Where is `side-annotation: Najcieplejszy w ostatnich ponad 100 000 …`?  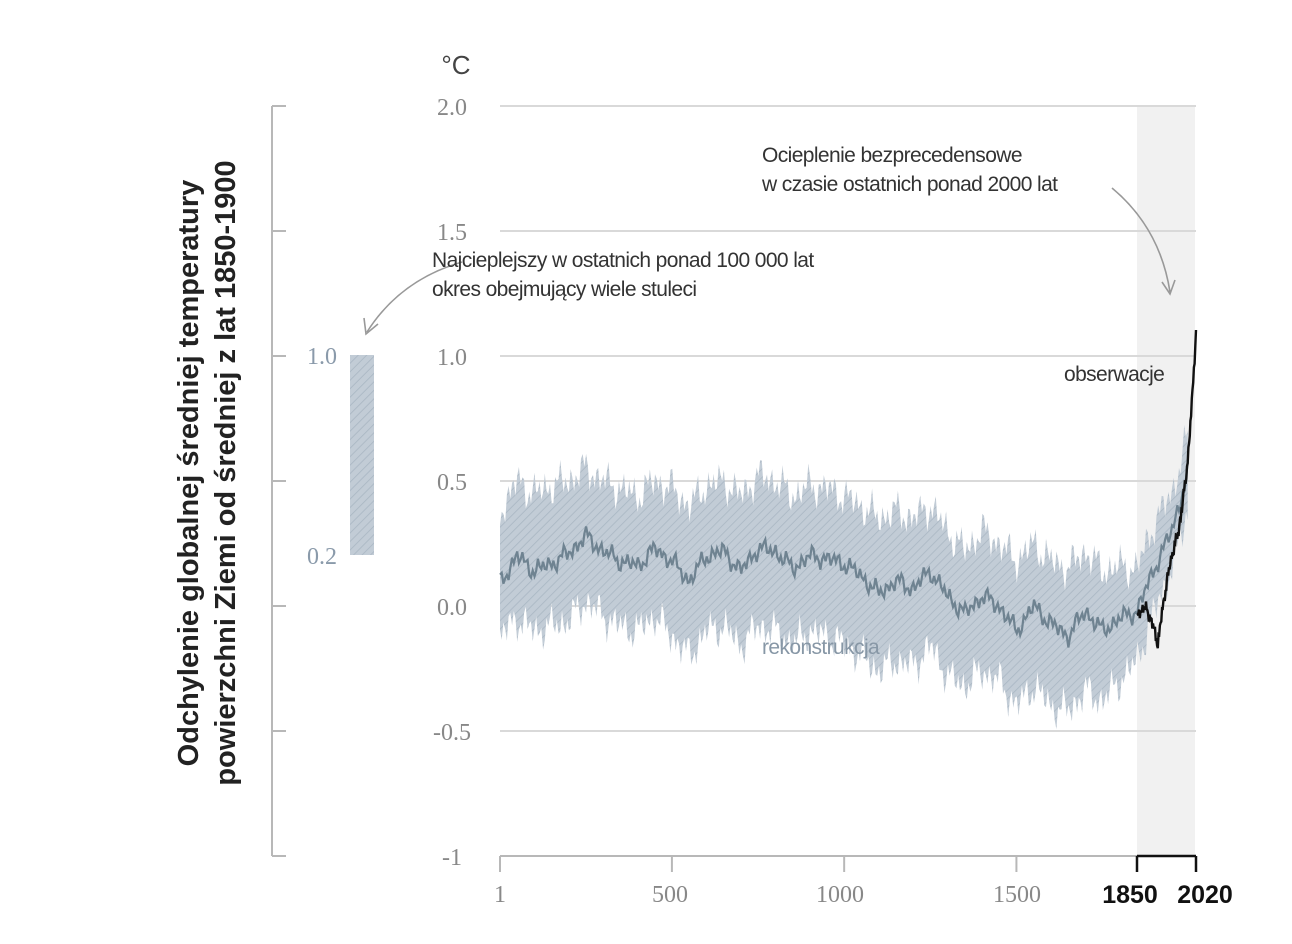
side-annotation: Najcieplejszy w ostatnich ponad 100 000 … is located at coordinates (623, 275).